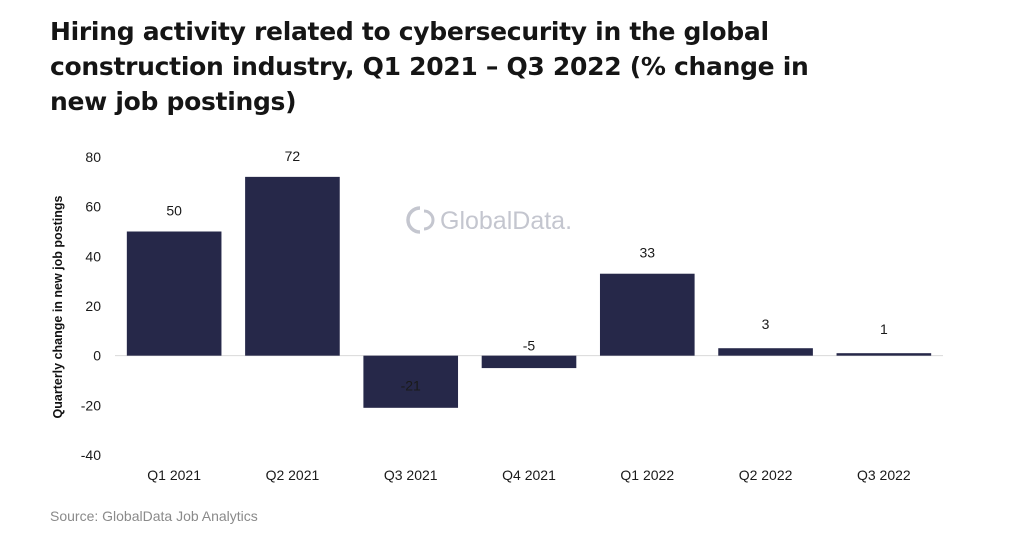 This screenshot has height=544, width=1024. Describe the element at coordinates (766, 324) in the screenshot. I see `data-label: 3` at that location.